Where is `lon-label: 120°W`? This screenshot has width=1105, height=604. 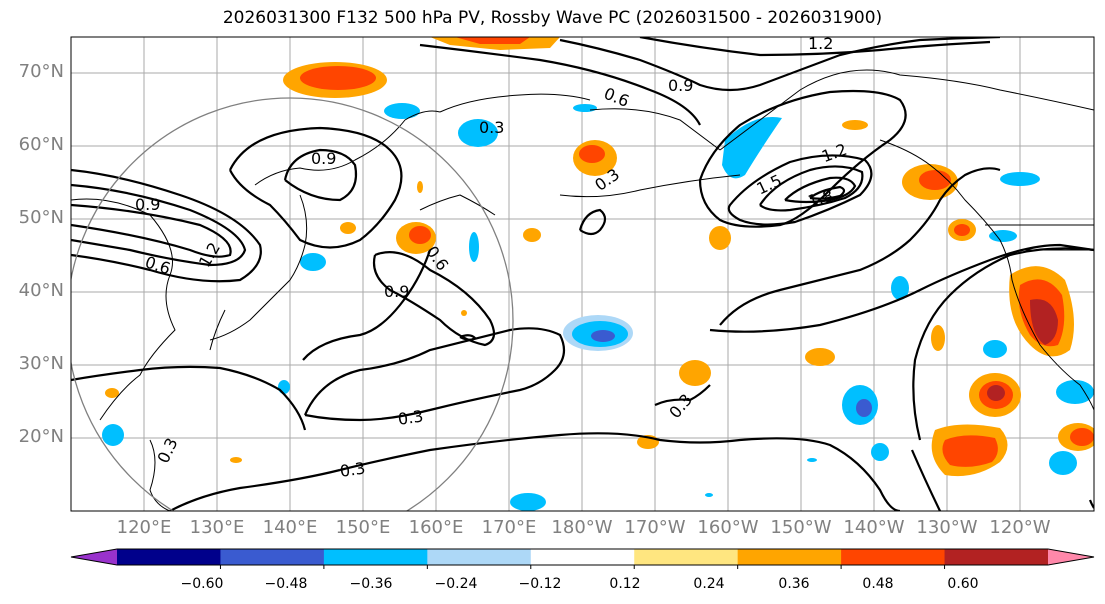 lon-label: 120°W is located at coordinates (1020, 527).